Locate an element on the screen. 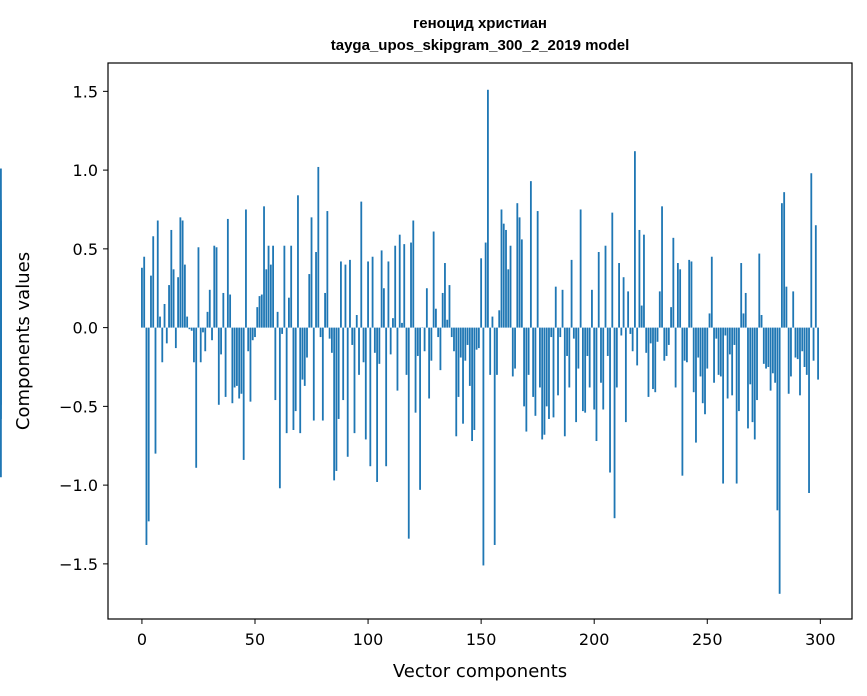 The width and height of the screenshot is (867, 696). x-axis-ticks: 0 50 100 150 200 250 300 is located at coordinates (486, 634).